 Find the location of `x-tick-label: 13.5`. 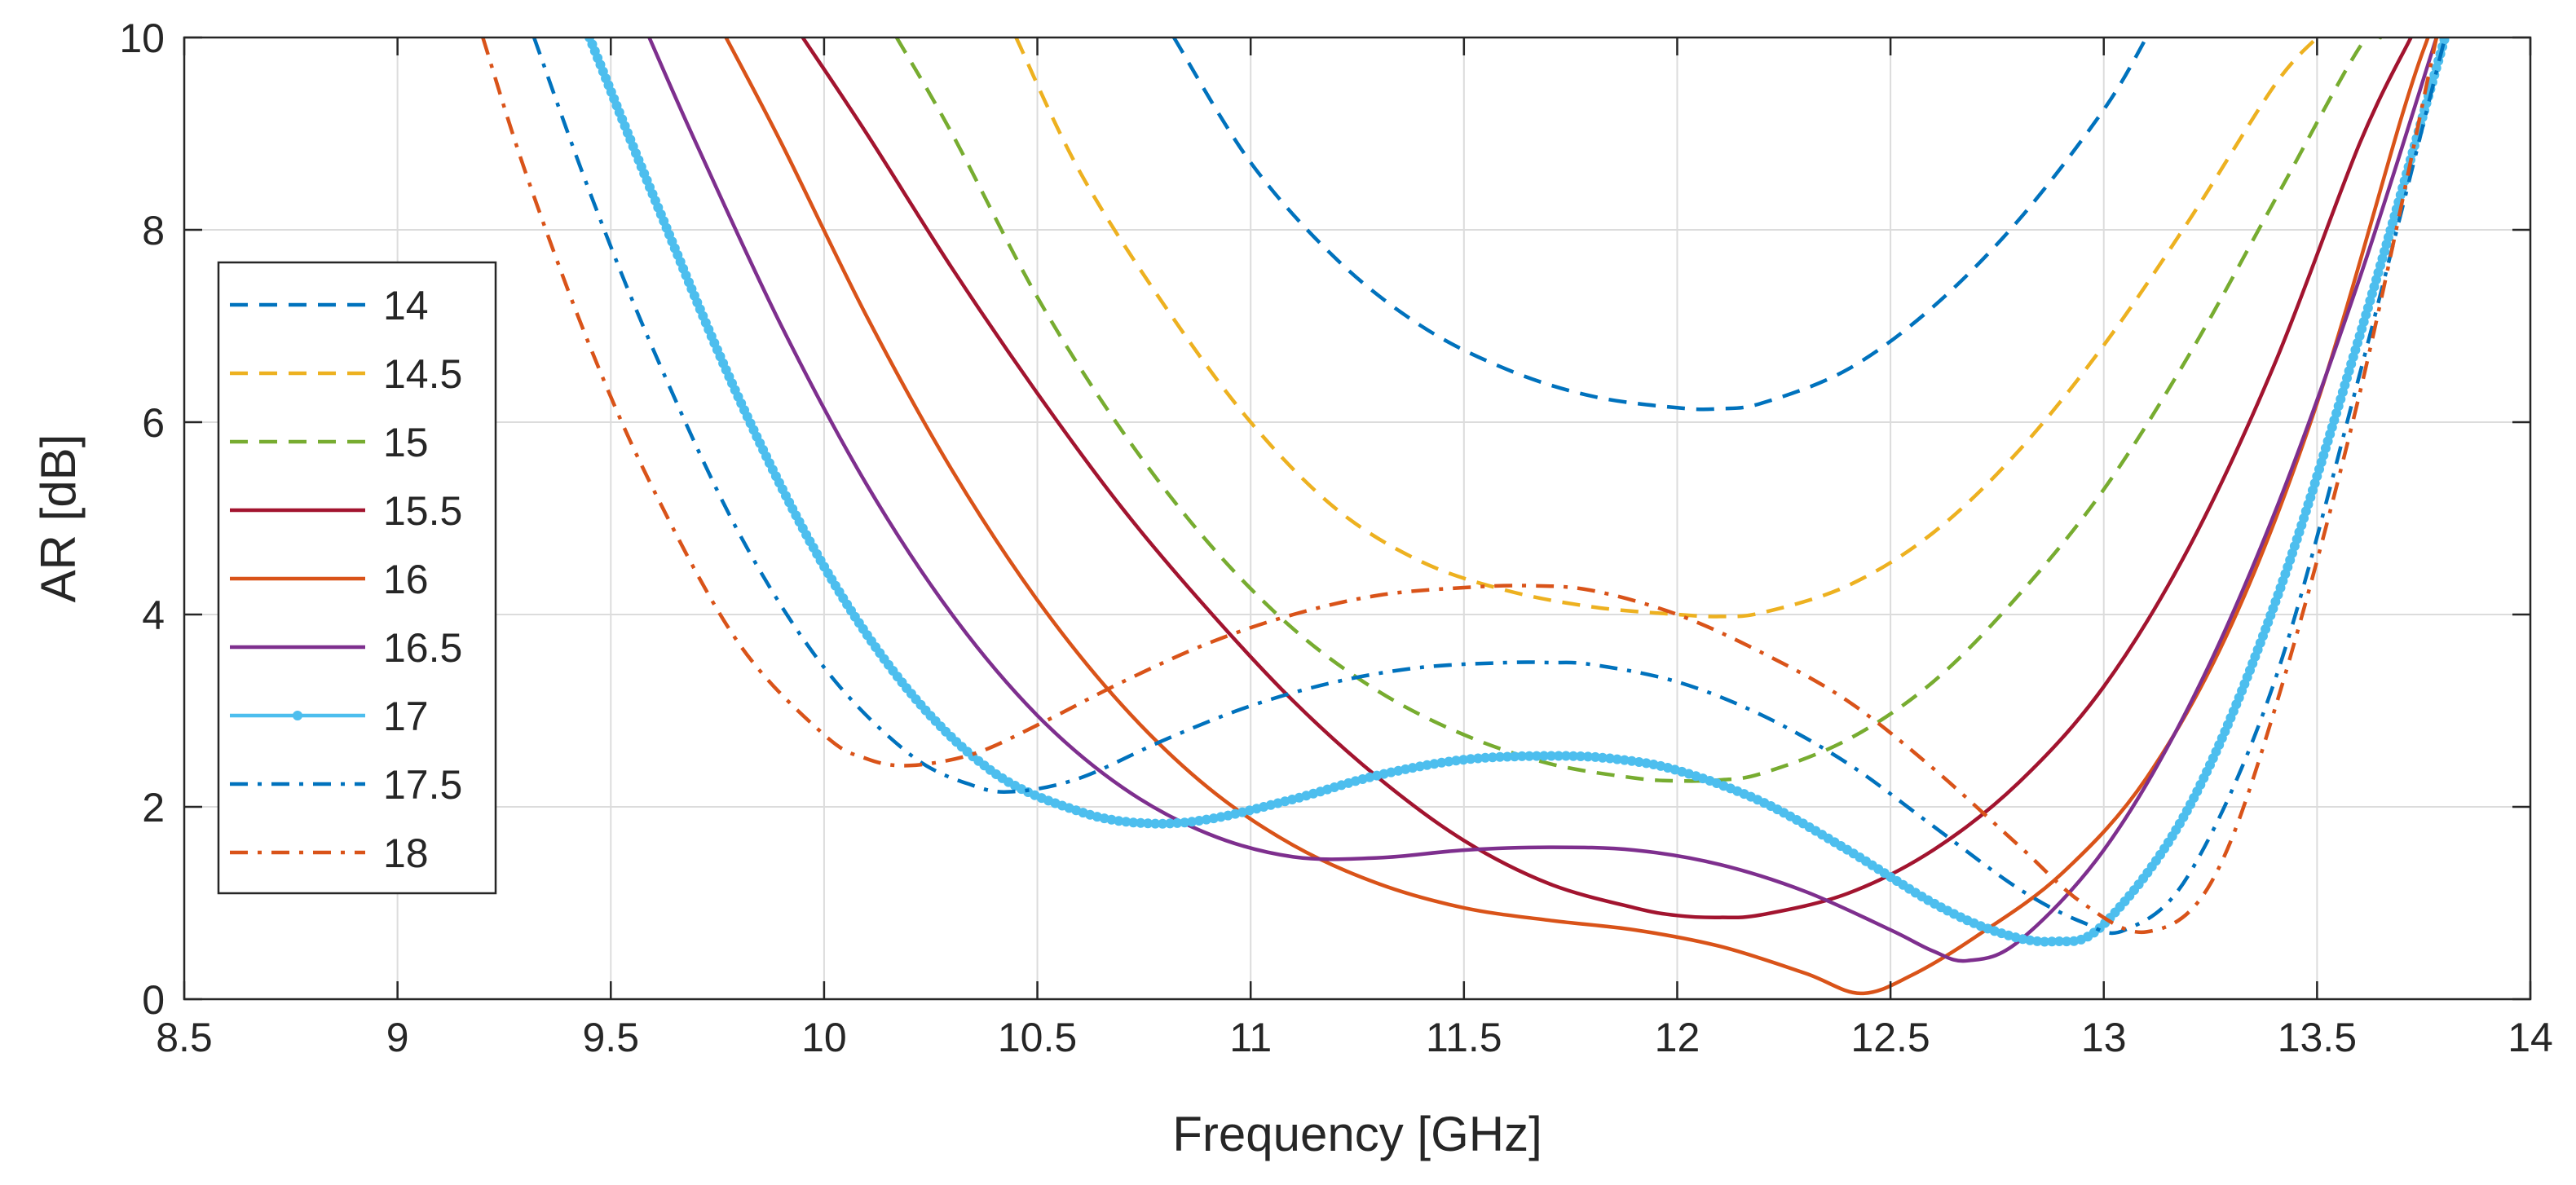

x-tick-label: 13.5 is located at coordinates (2317, 1037).